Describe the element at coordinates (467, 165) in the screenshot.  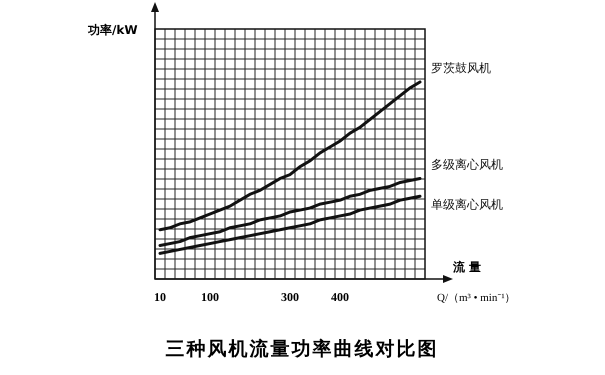
I see `series-label: 多级离心风机` at that location.